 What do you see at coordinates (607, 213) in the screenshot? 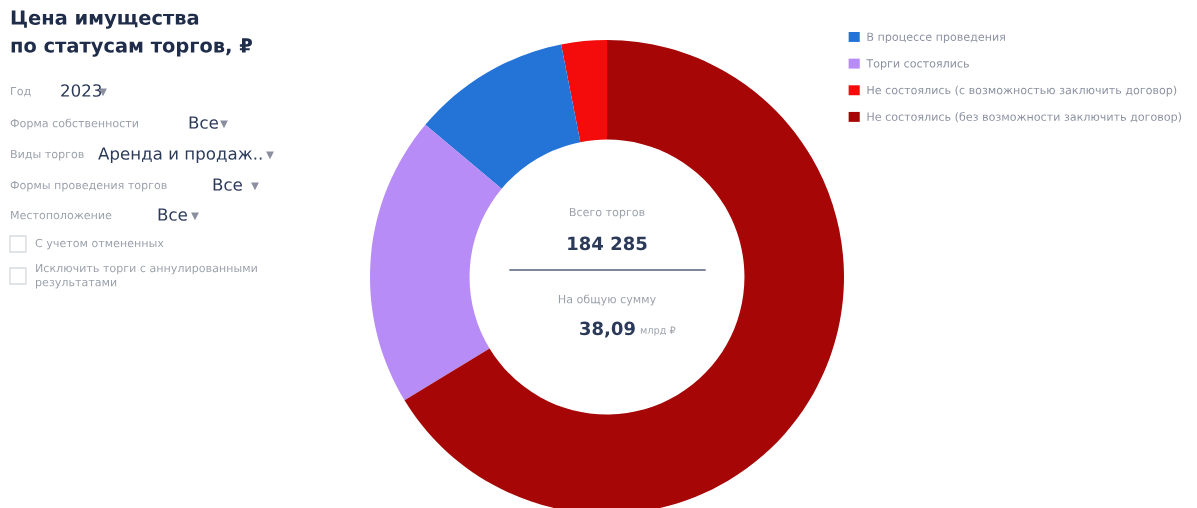
I see `text: Всего торгов` at bounding box center [607, 213].